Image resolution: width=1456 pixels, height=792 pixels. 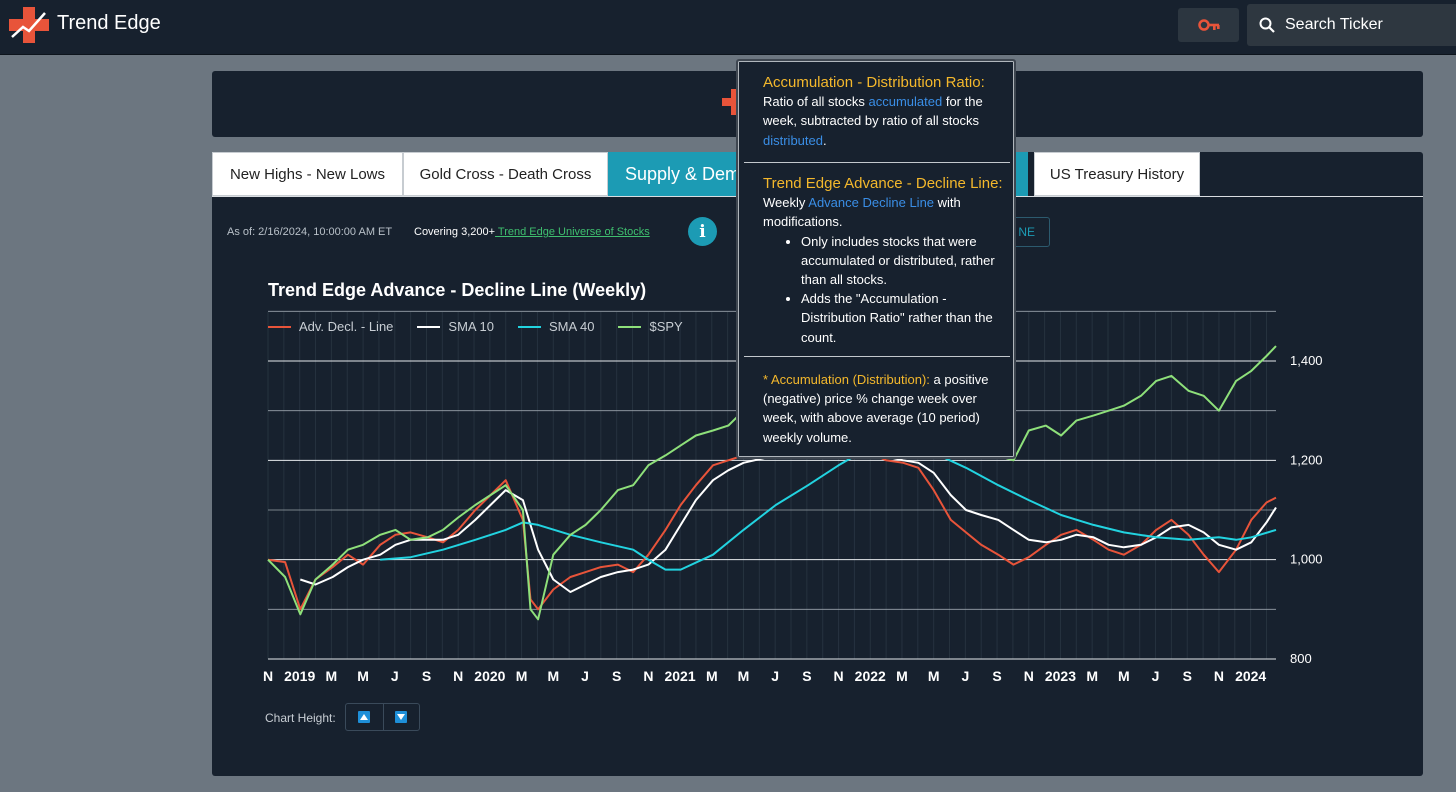 I want to click on tooltip-text: ., so click(x=824, y=140).